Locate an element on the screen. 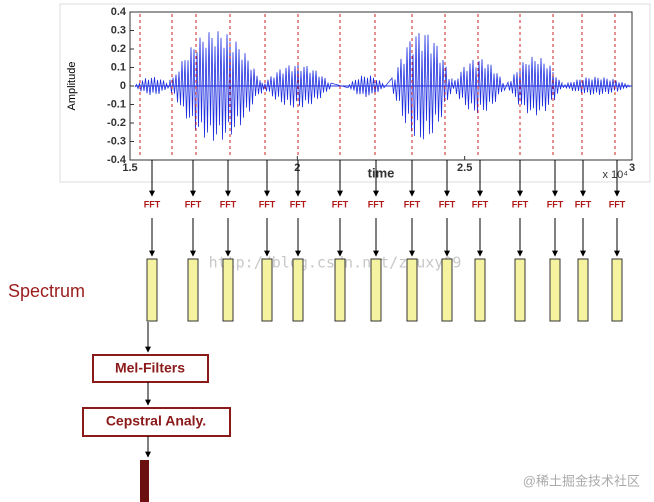 Image resolution: width=654 pixels, height=502 pixels. y-tick-label: -0.2 is located at coordinates (116, 123).